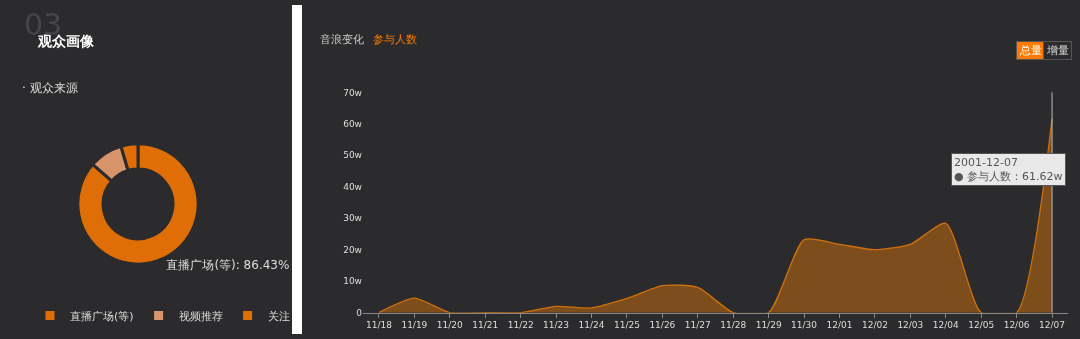 The image size is (1080, 339). Describe the element at coordinates (626, 325) in the screenshot. I see `x-tick-label: 11/25` at that location.